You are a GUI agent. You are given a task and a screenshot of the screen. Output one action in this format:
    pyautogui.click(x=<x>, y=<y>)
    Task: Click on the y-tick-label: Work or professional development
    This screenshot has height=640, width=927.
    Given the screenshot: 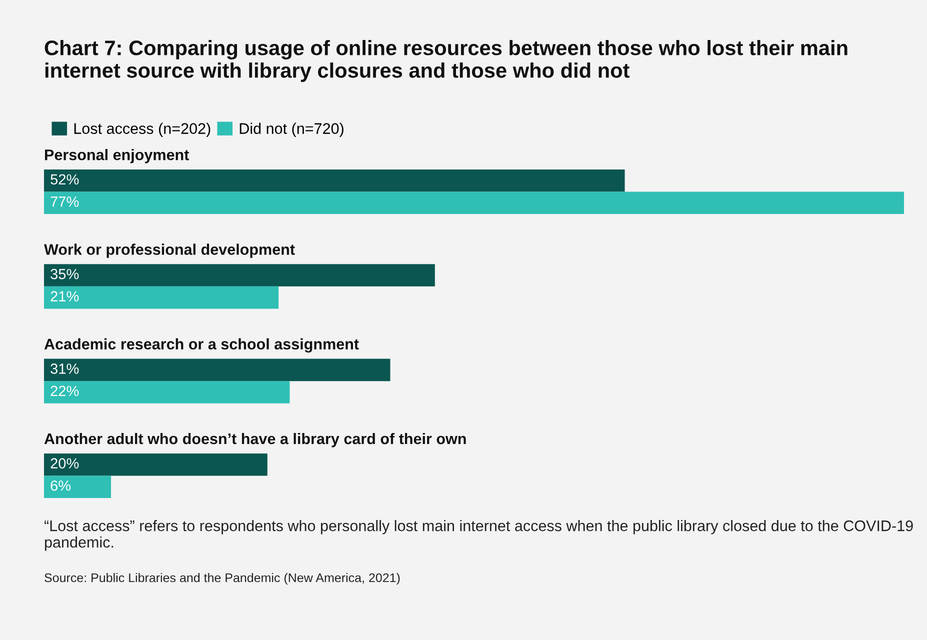 What is the action you would take?
    pyautogui.click(x=169, y=251)
    